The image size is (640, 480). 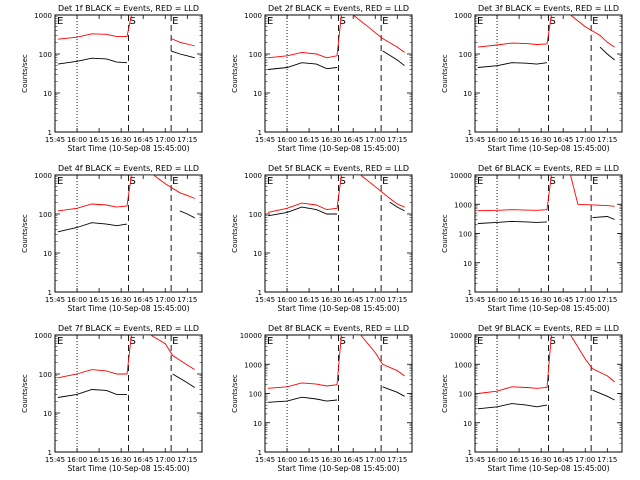 I want to click on events-series-line, so click(x=126, y=385).